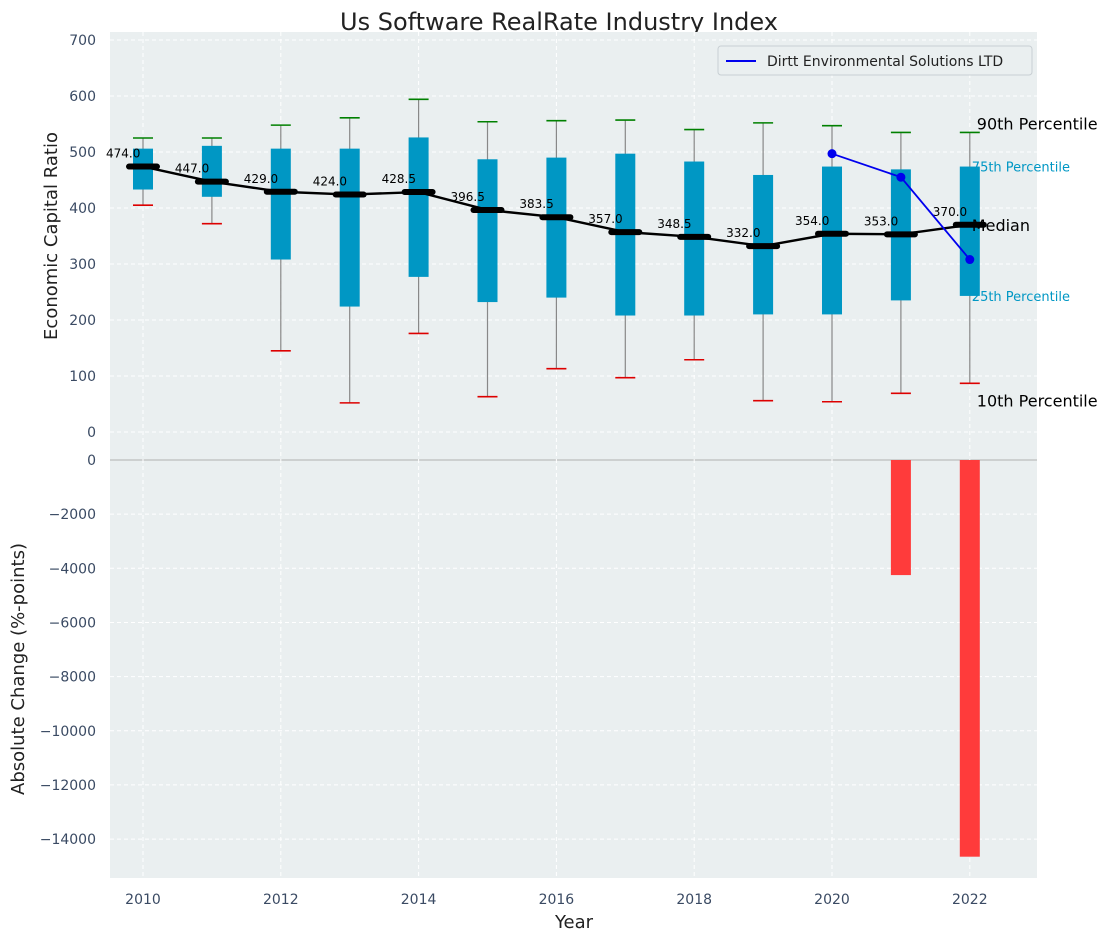  Describe the element at coordinates (1021, 297) in the screenshot. I see `p25-annotation: 25th Percentile` at that location.